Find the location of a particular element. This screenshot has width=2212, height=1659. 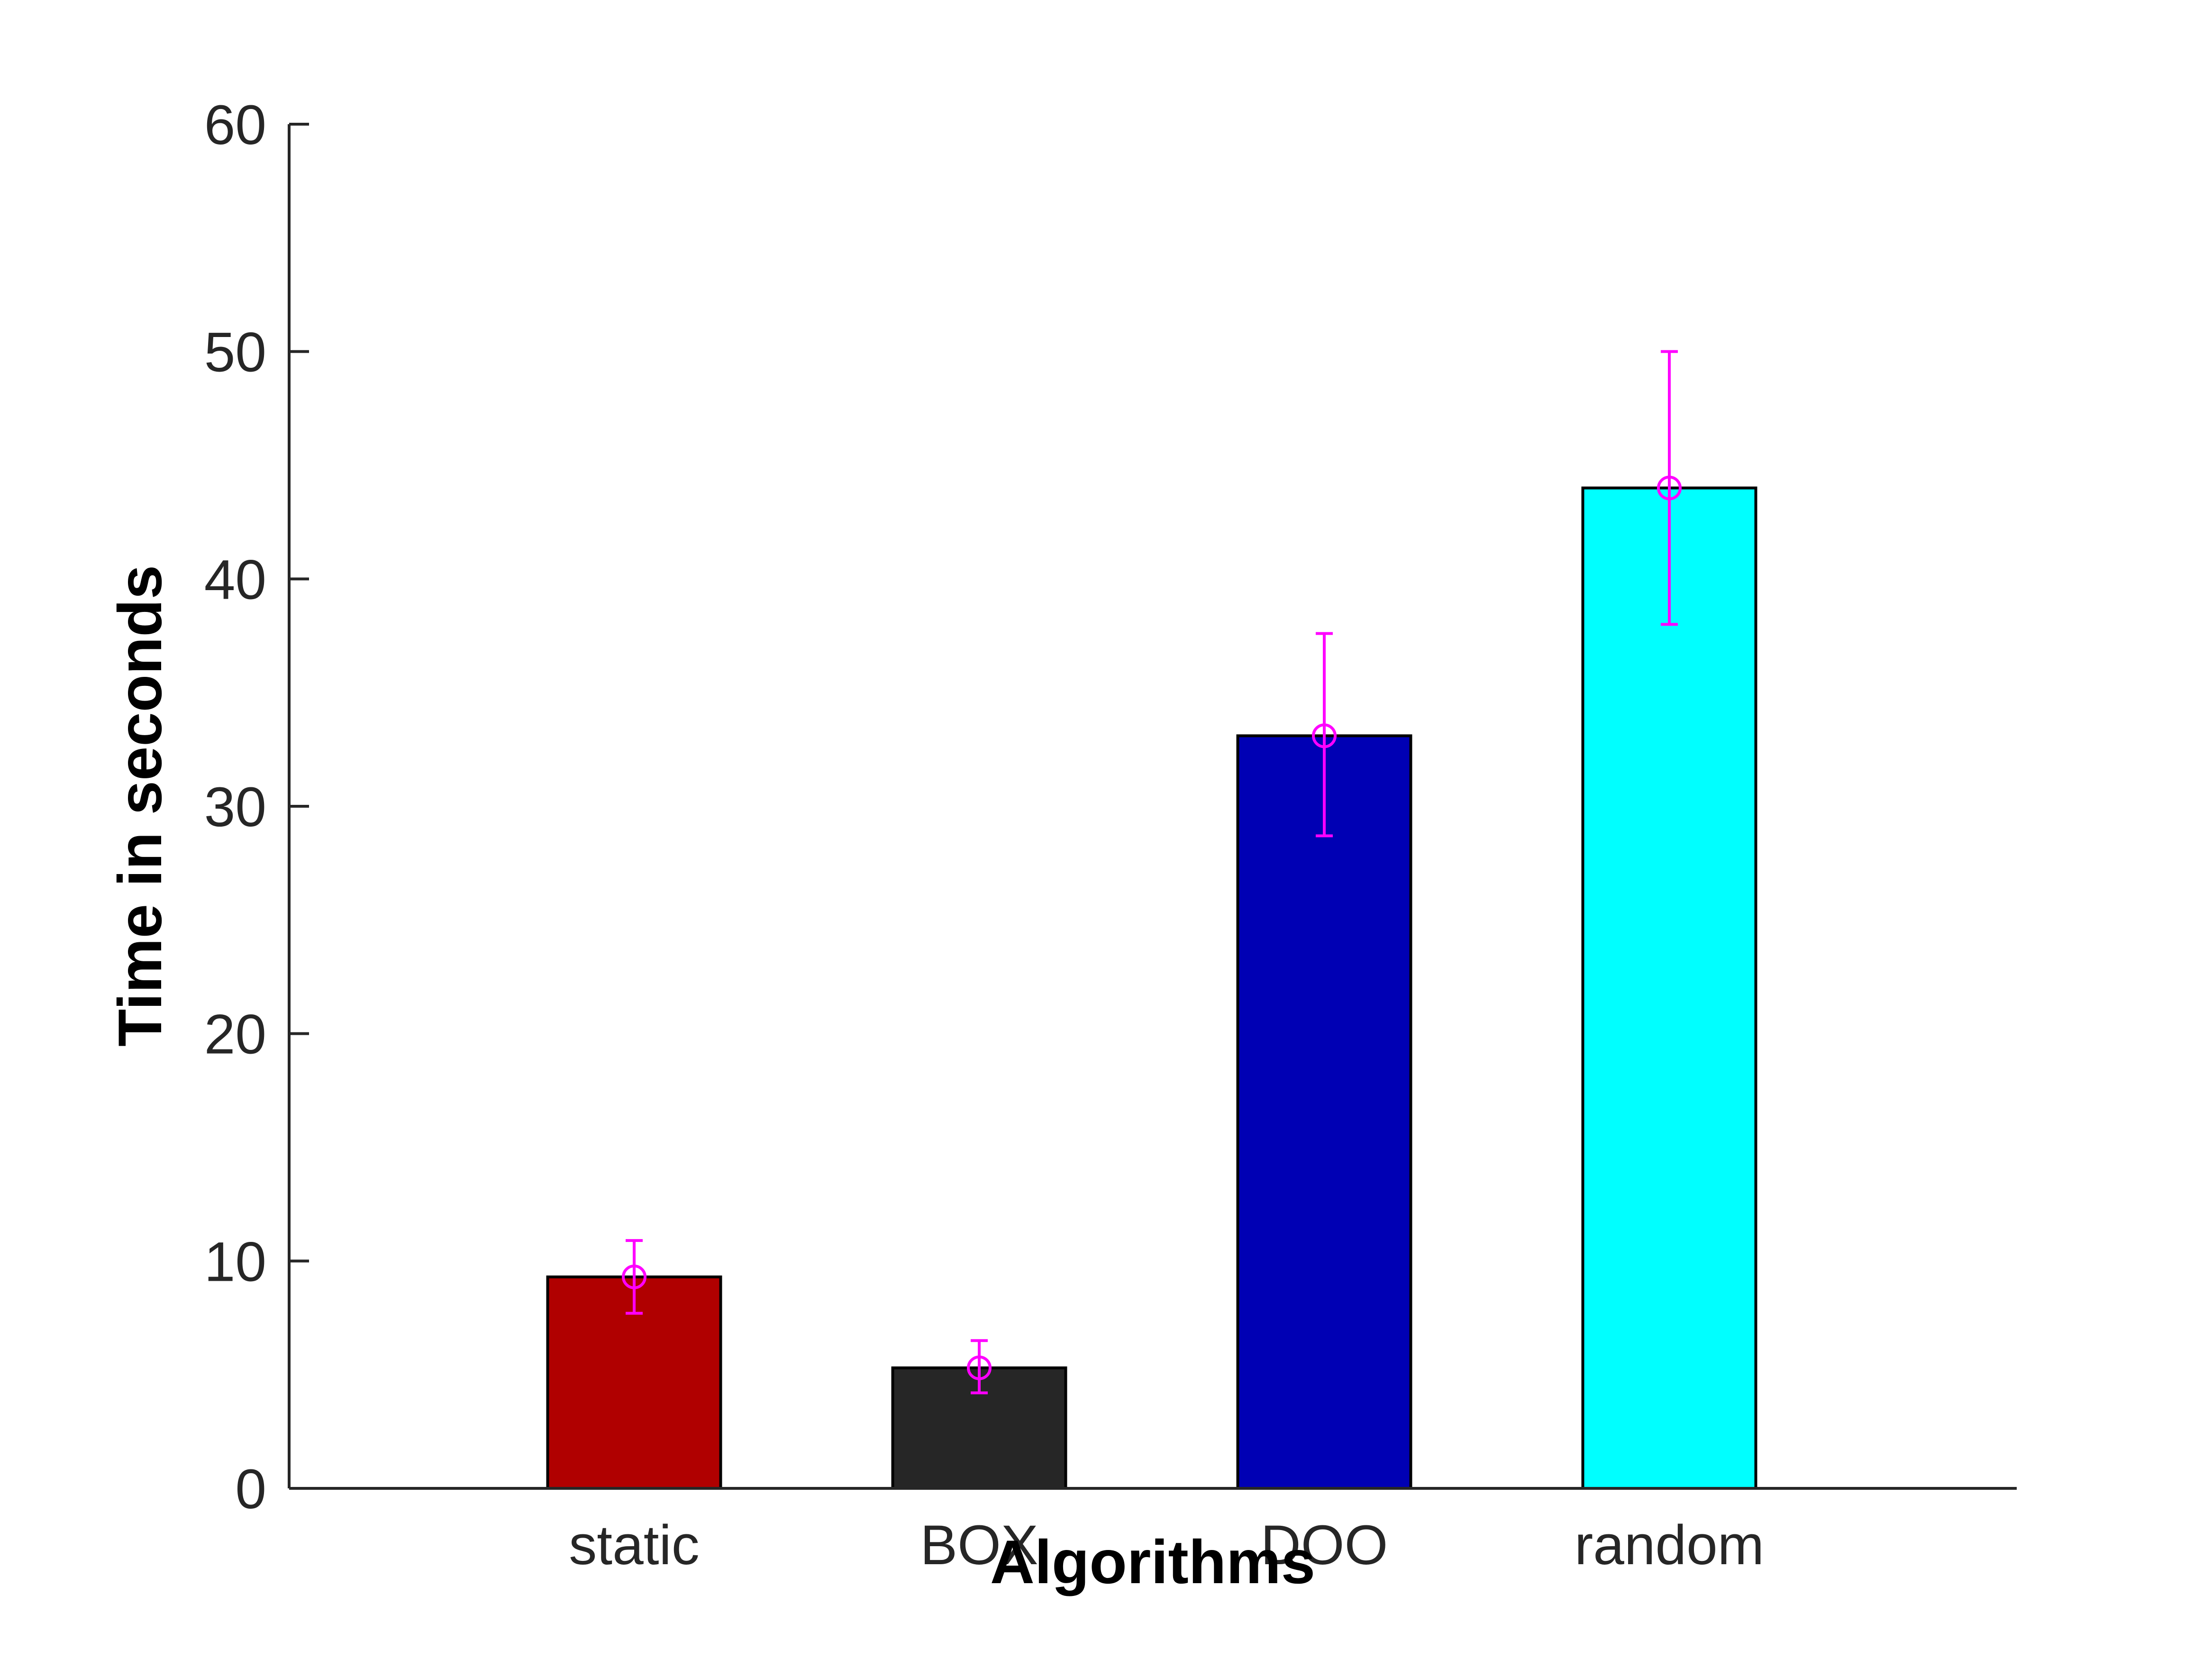

y-tick-label: 50 is located at coordinates (235, 352).